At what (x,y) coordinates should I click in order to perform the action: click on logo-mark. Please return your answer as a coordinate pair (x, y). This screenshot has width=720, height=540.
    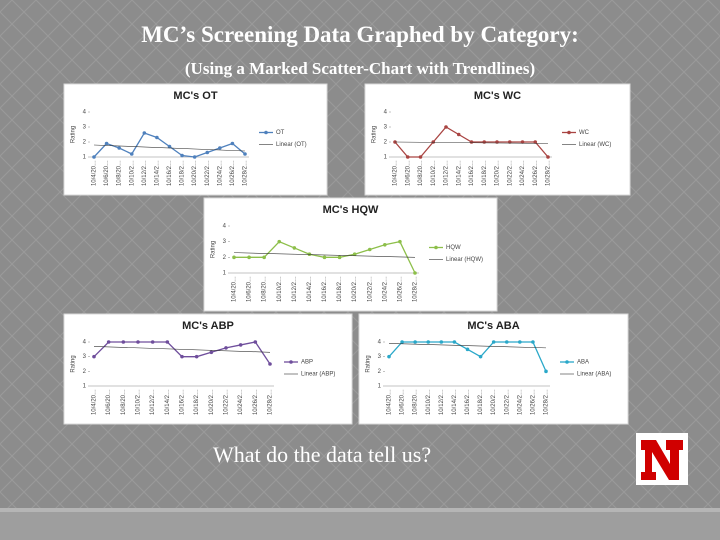
    Looking at the image, I should click on (662, 460).